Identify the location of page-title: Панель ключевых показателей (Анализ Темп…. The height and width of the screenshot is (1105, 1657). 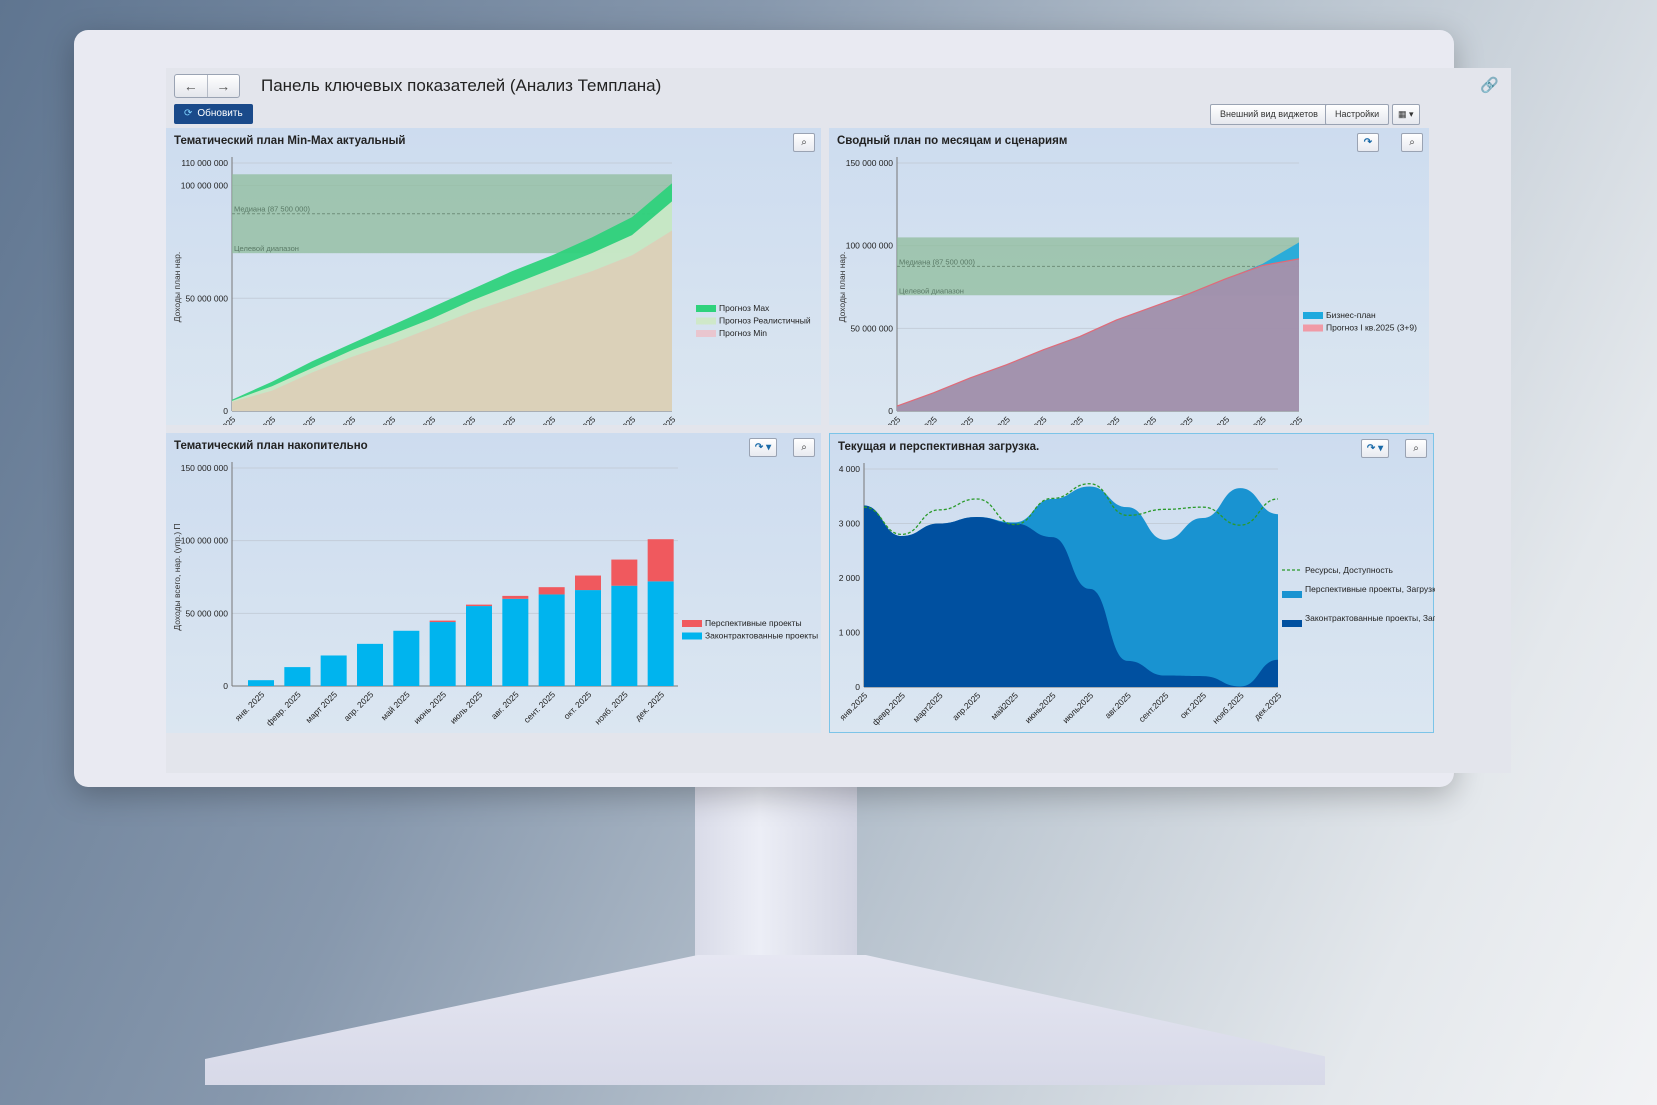
(461, 85).